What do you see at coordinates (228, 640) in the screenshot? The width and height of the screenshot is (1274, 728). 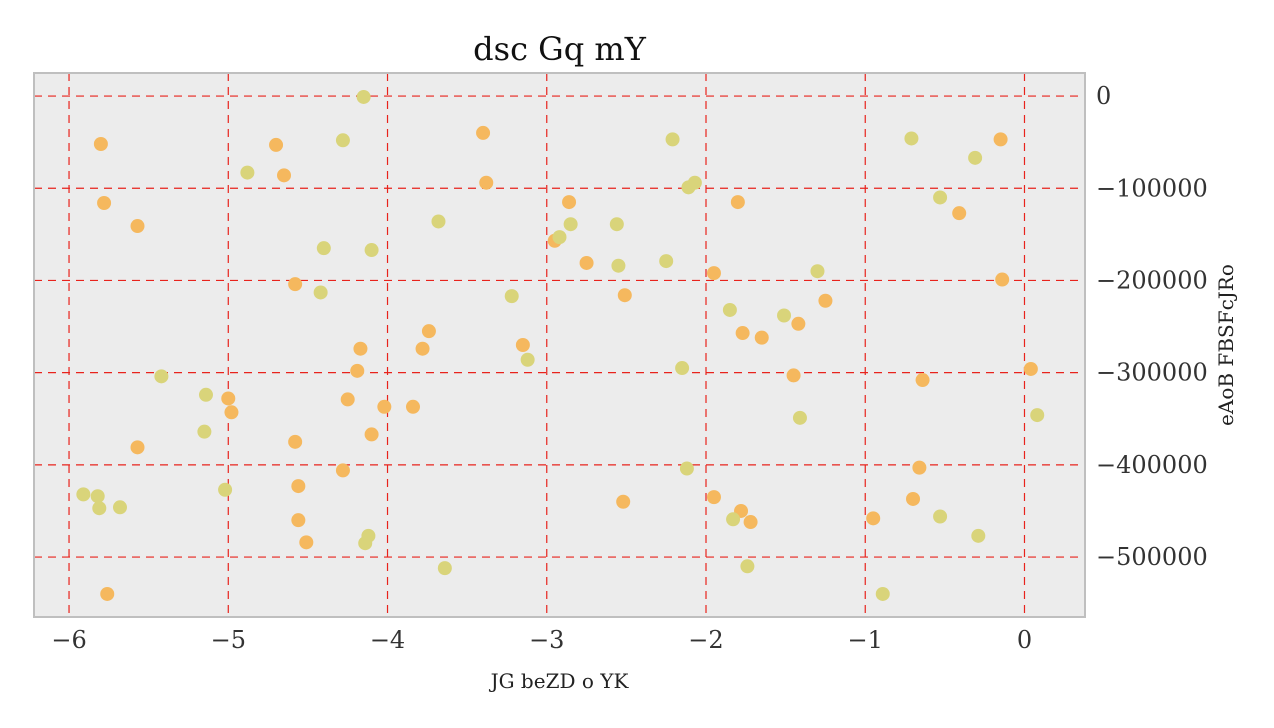 I see `x-tick-label: −5` at bounding box center [228, 640].